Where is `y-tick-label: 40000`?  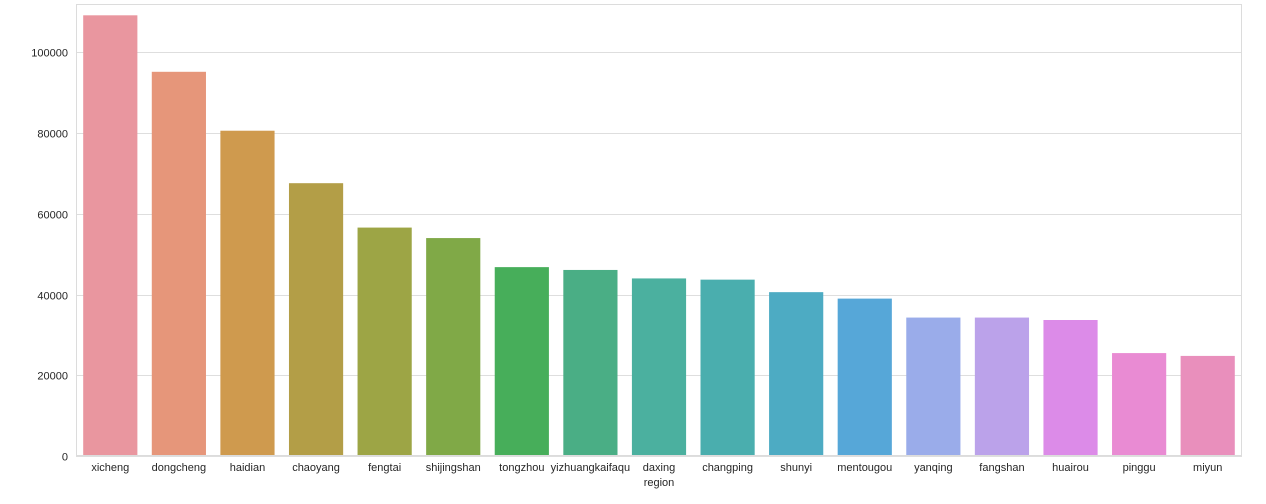
y-tick-label: 40000 is located at coordinates (52, 297).